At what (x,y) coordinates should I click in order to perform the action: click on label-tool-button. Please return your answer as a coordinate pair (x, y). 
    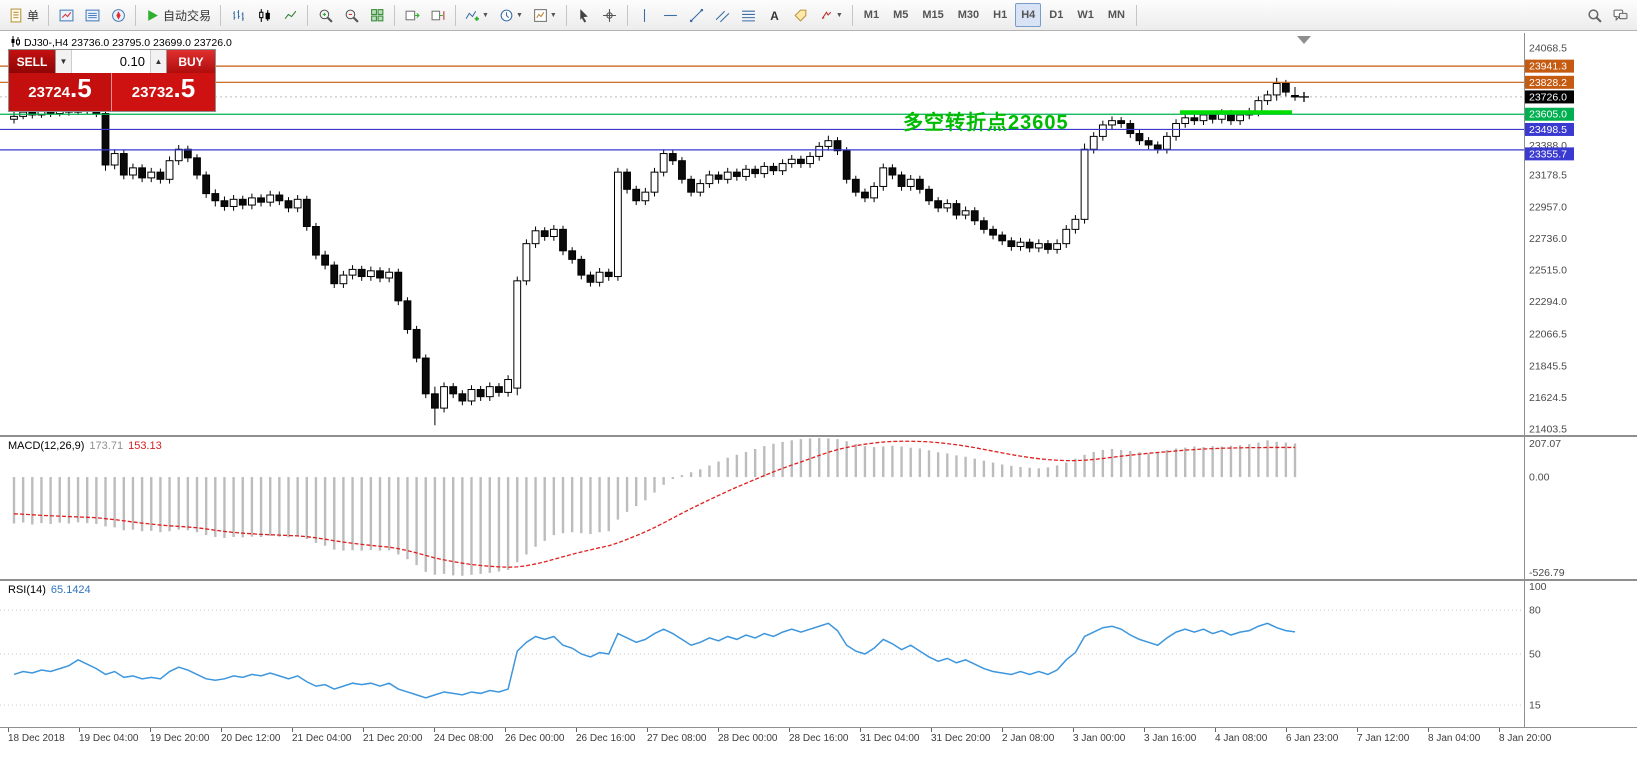
    Looking at the image, I should click on (801, 15).